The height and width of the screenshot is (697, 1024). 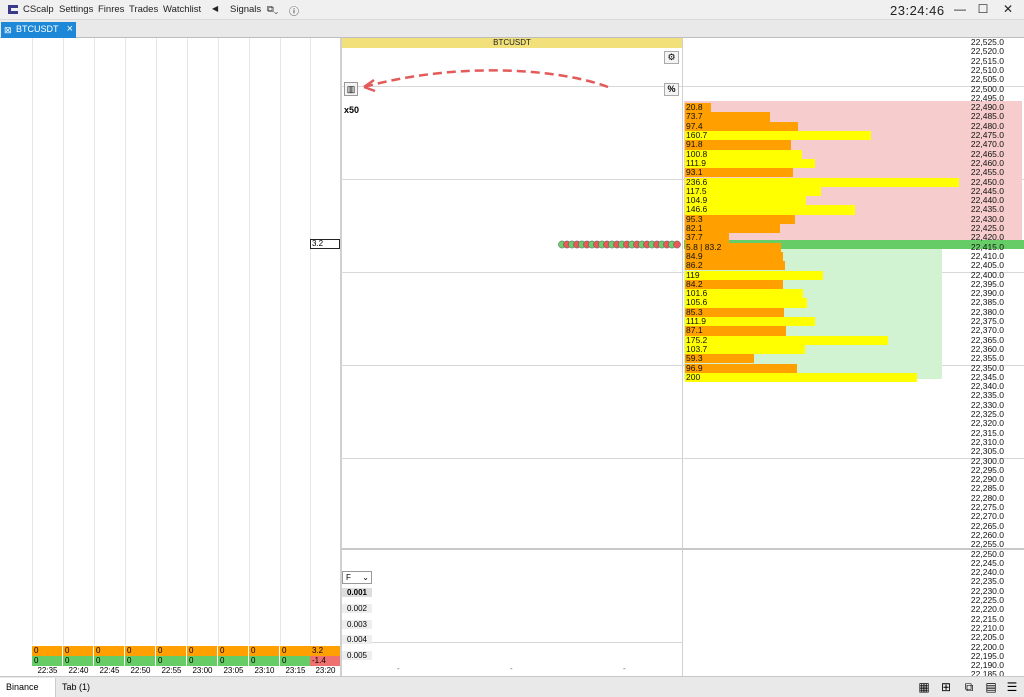 I want to click on list-add-icon: ☰, so click(x=1012, y=687).